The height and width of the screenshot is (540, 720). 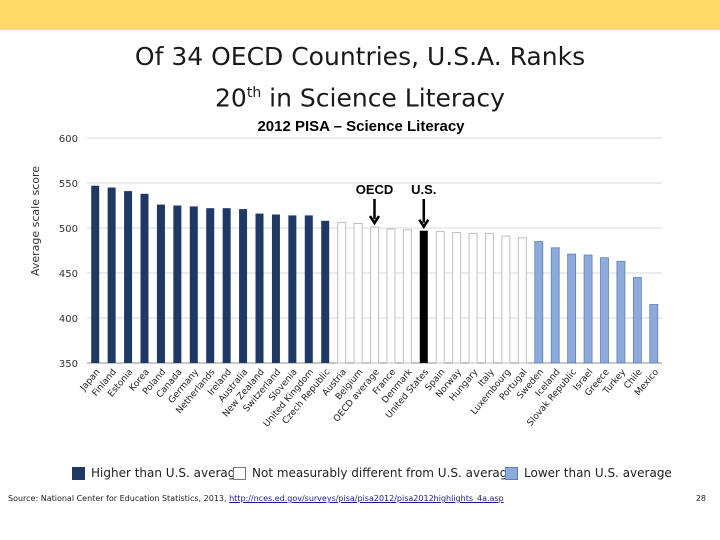 What do you see at coordinates (360, 56) in the screenshot?
I see `slide-title-line1: Of 34 OECD Countries, U.S.A. Ranks` at bounding box center [360, 56].